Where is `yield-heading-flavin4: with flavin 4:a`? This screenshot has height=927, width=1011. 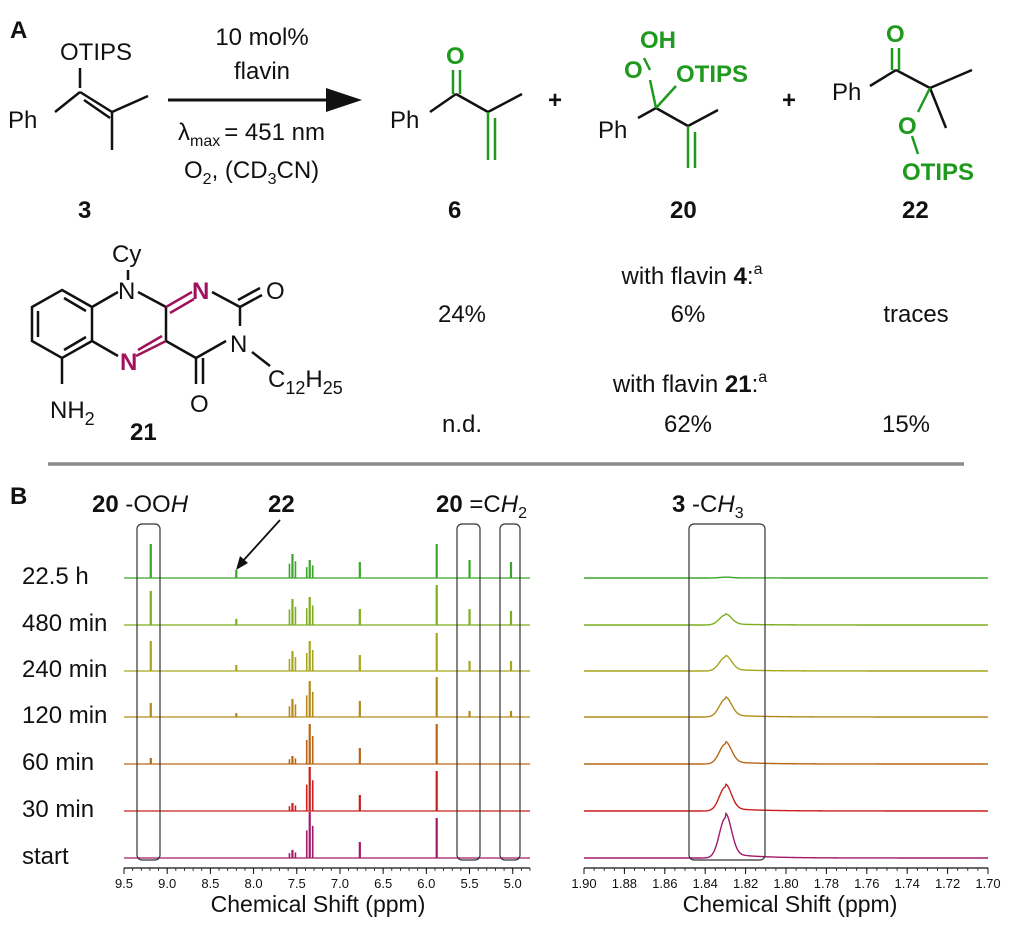
yield-heading-flavin4: with flavin 4:a is located at coordinates (692, 275).